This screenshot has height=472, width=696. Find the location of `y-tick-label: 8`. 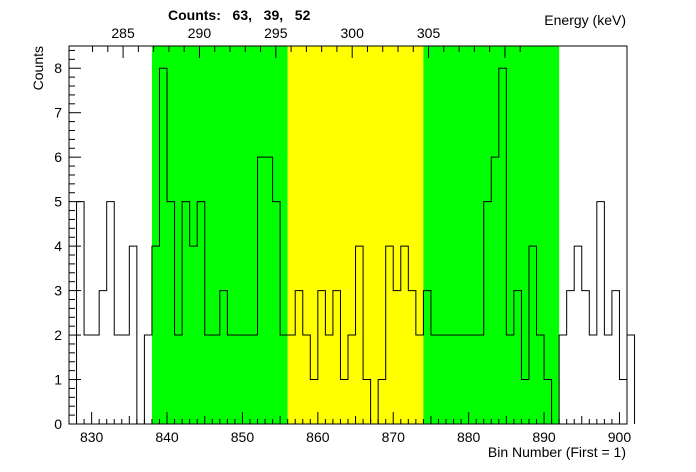

y-tick-label: 8 is located at coordinates (58, 68).